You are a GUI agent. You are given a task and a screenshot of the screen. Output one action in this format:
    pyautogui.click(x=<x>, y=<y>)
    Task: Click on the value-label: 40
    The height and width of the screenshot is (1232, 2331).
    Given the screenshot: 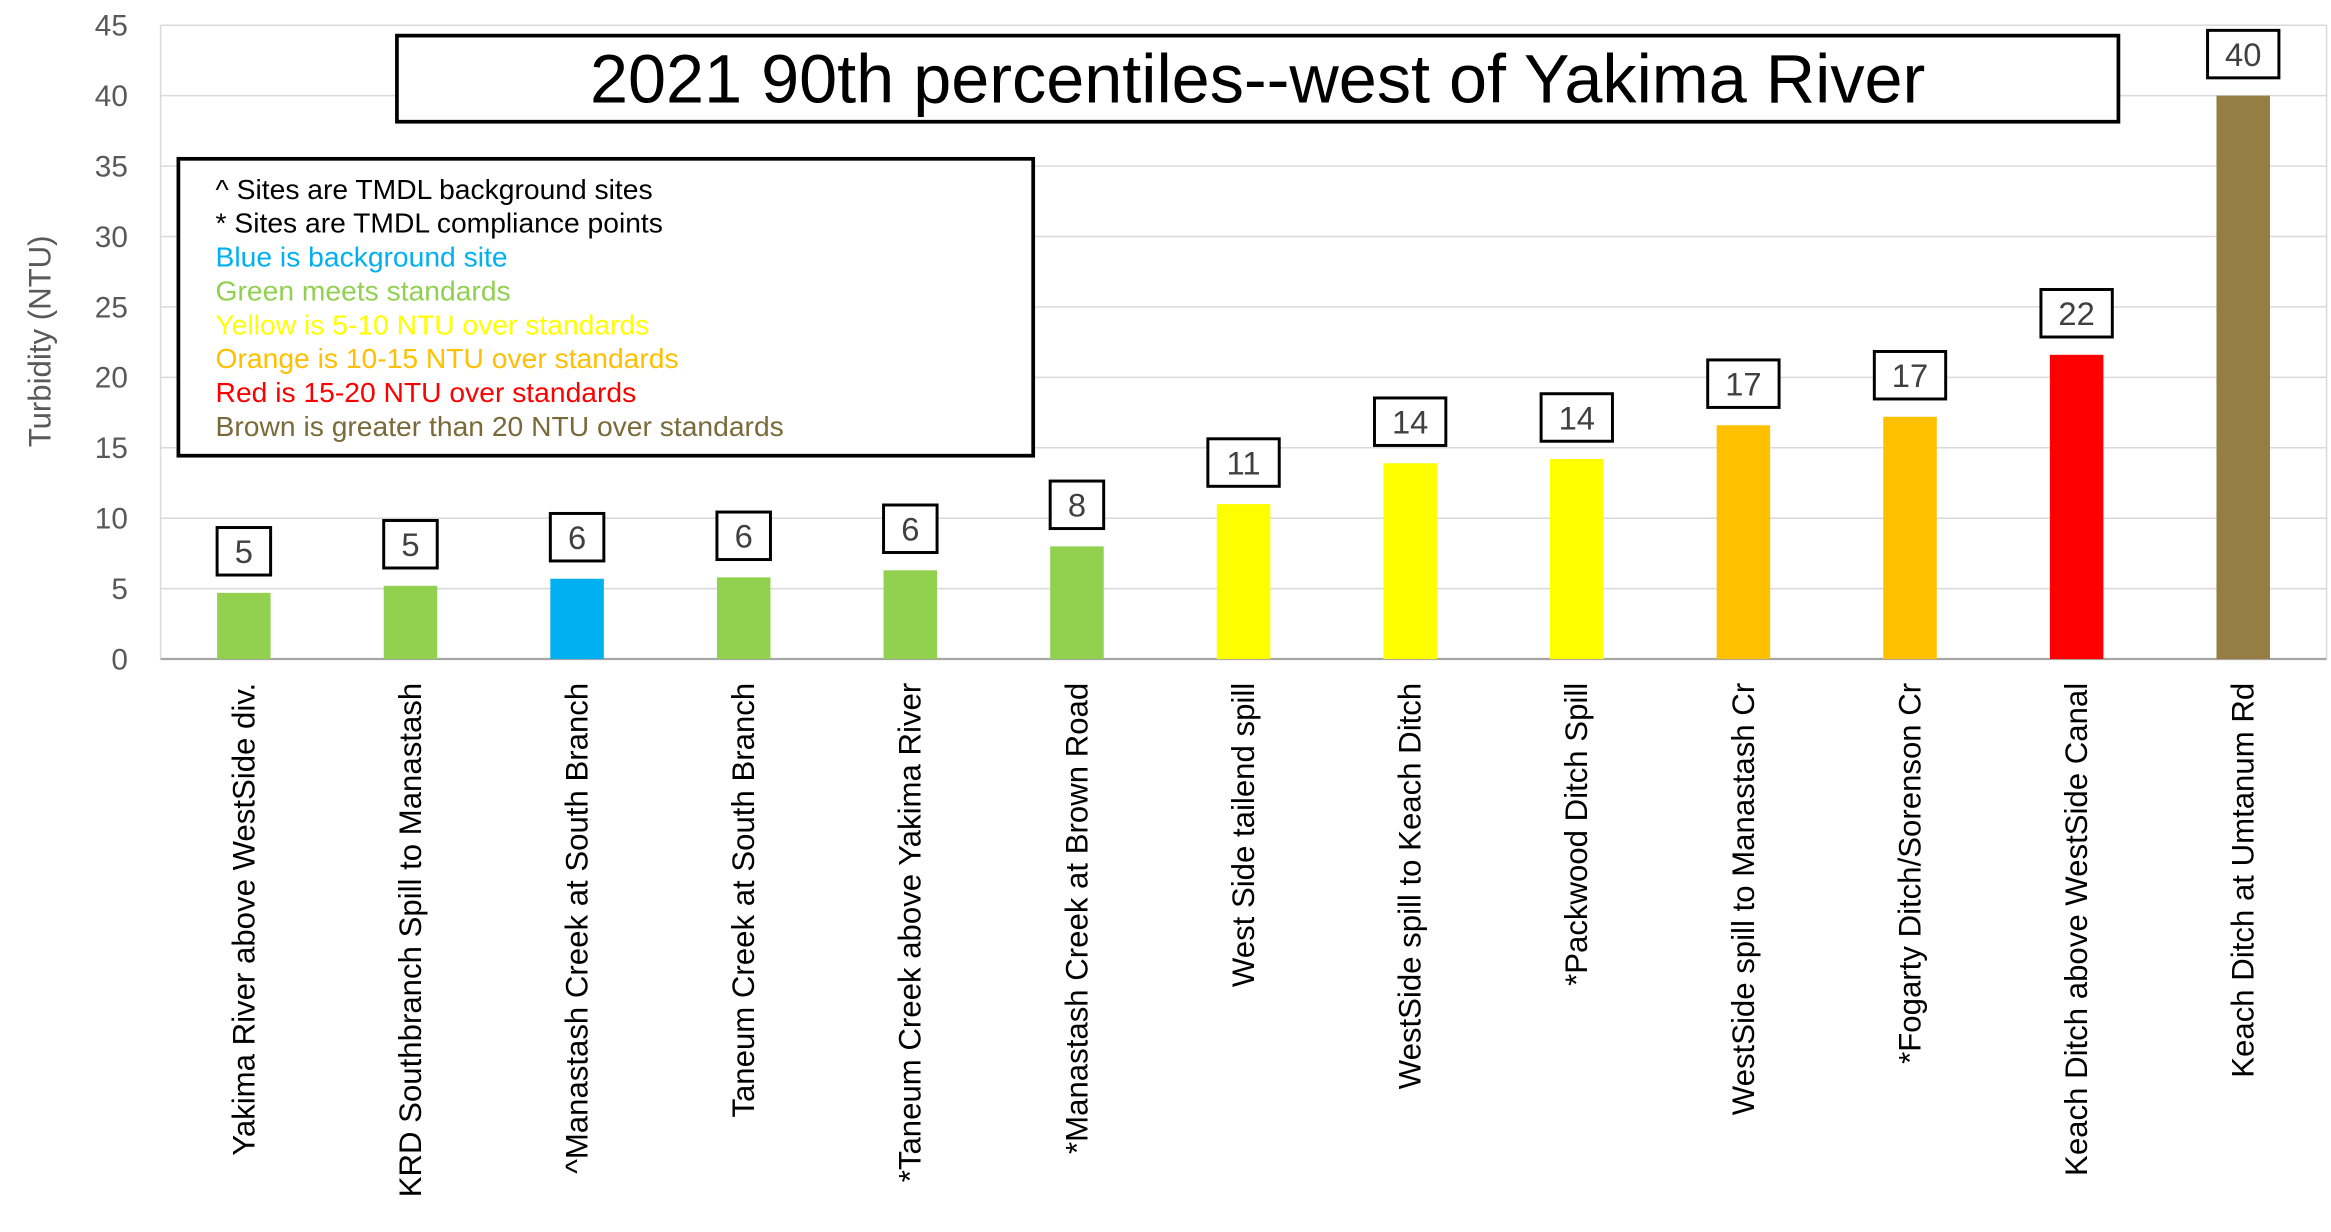 What is the action you would take?
    pyautogui.click(x=2243, y=54)
    